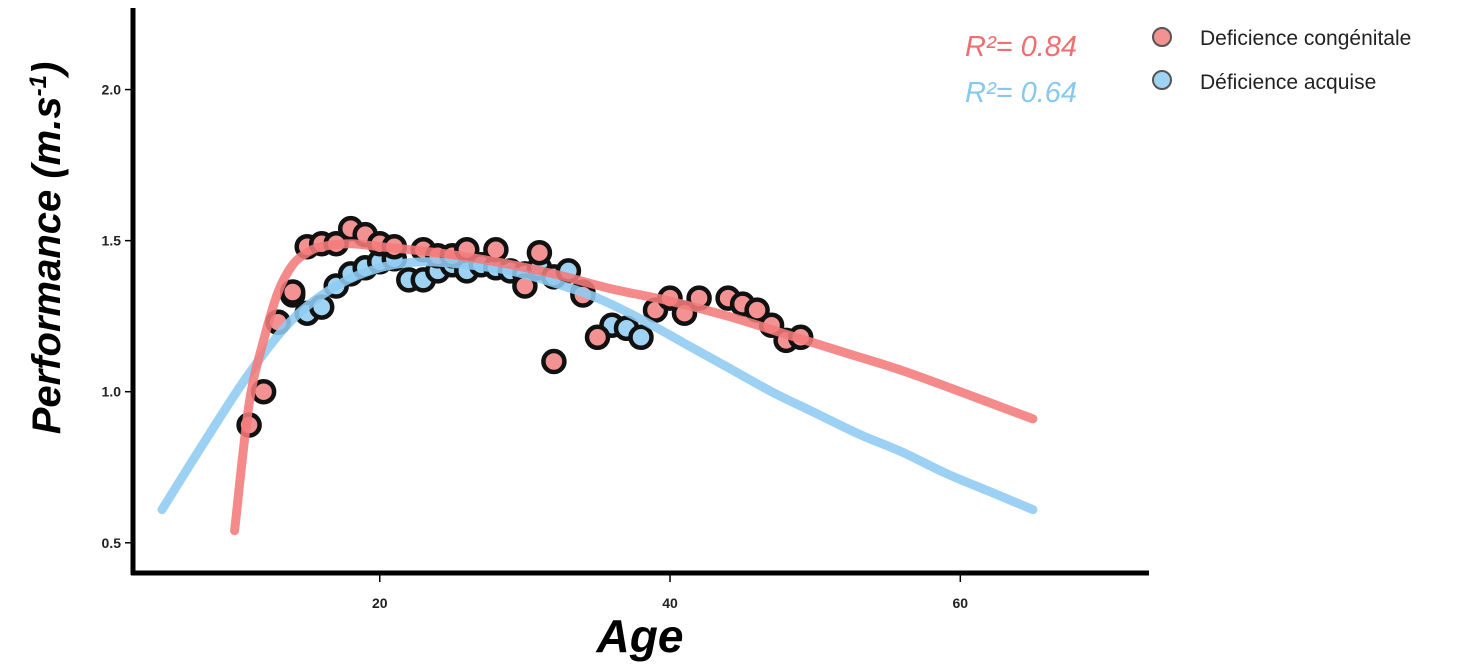 The width and height of the screenshot is (1464, 665). What do you see at coordinates (1288, 82) in the screenshot?
I see `legend-label-acquise: Déficience acquise` at bounding box center [1288, 82].